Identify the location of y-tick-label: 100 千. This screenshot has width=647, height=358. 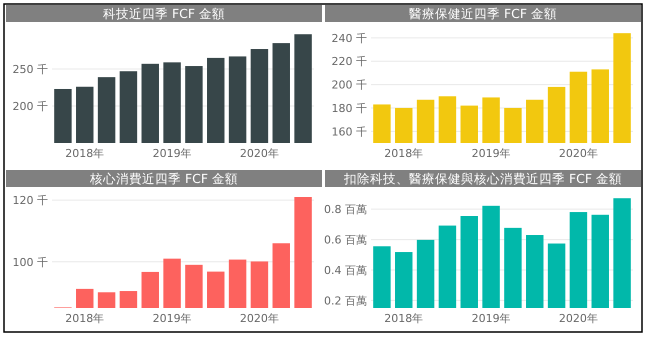
(30, 262).